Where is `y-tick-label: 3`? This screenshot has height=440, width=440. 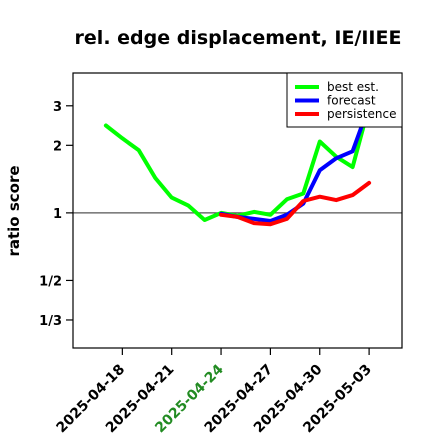
y-tick-label: 3 is located at coordinates (57, 107).